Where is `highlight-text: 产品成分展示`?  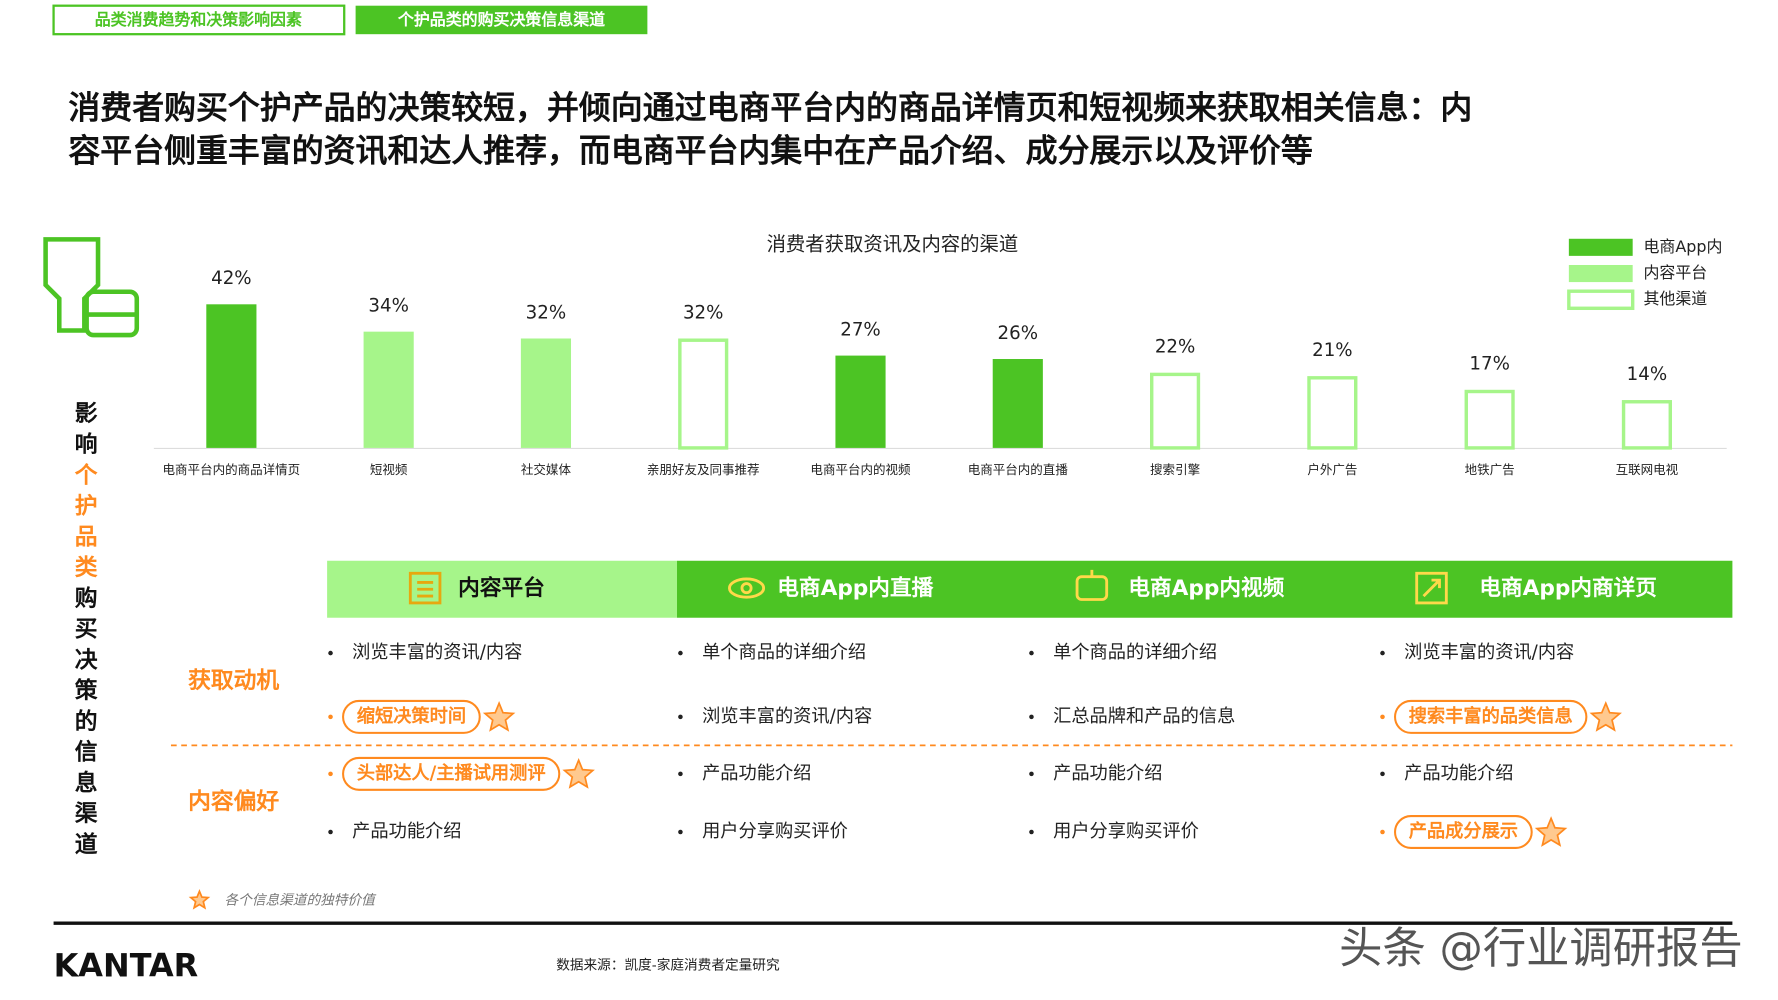 highlight-text: 产品成分展示 is located at coordinates (1463, 831).